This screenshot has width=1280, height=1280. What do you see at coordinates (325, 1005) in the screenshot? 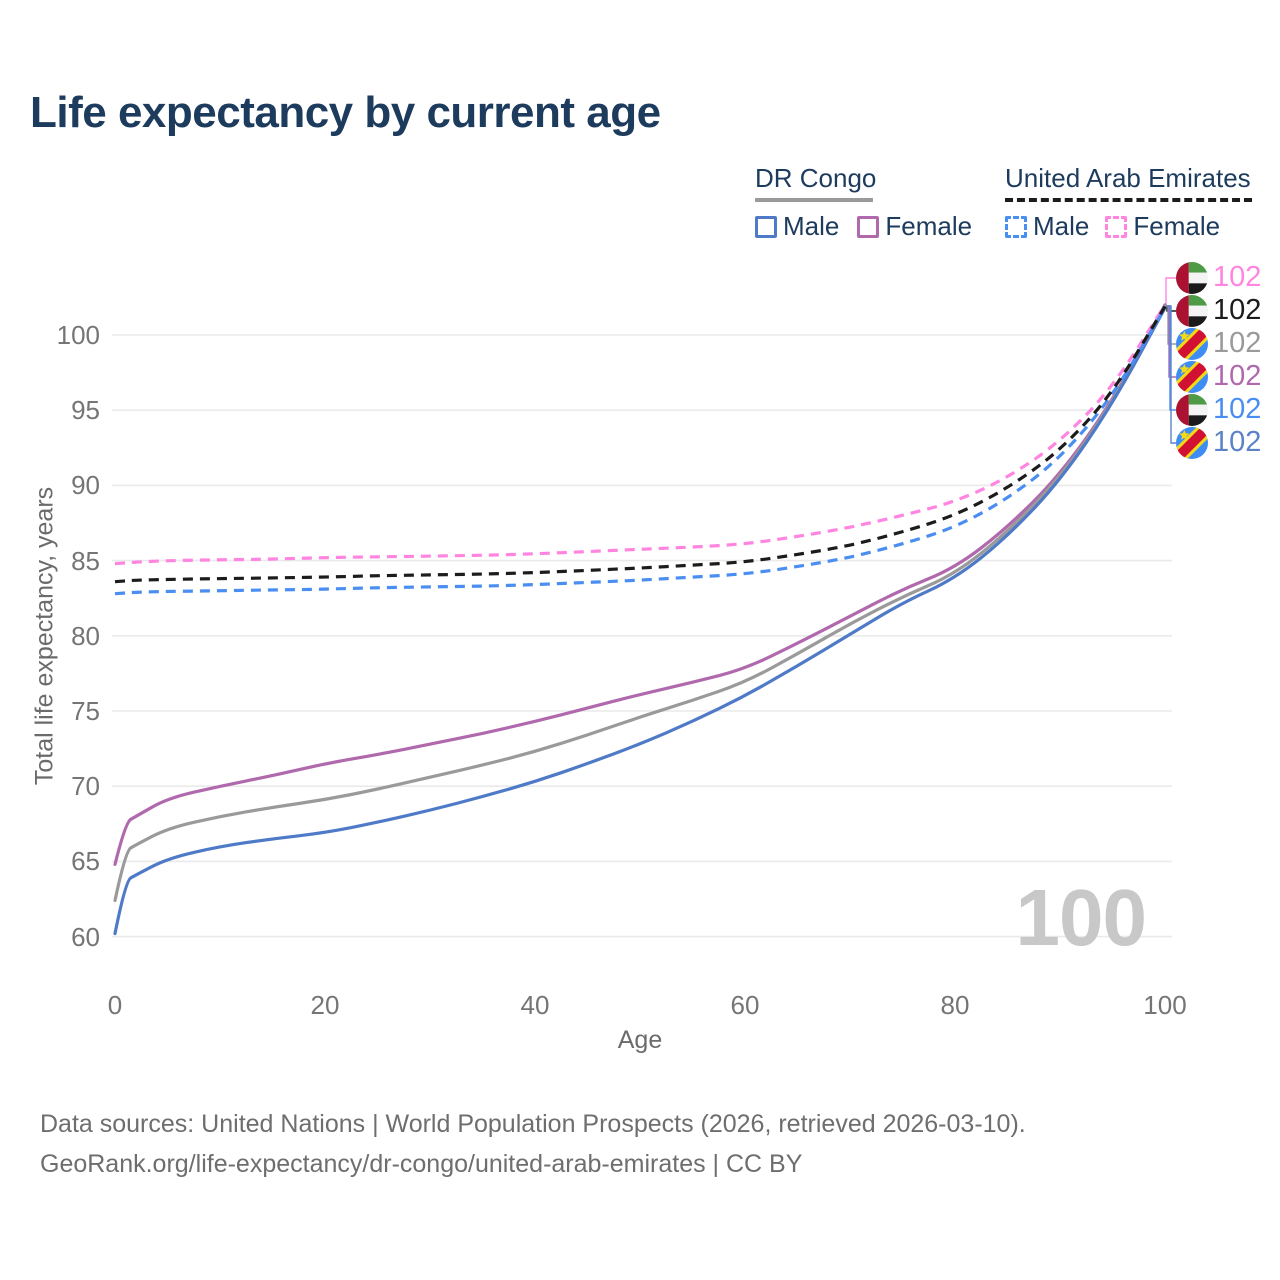
I see `x-tick-20: 20` at bounding box center [325, 1005].